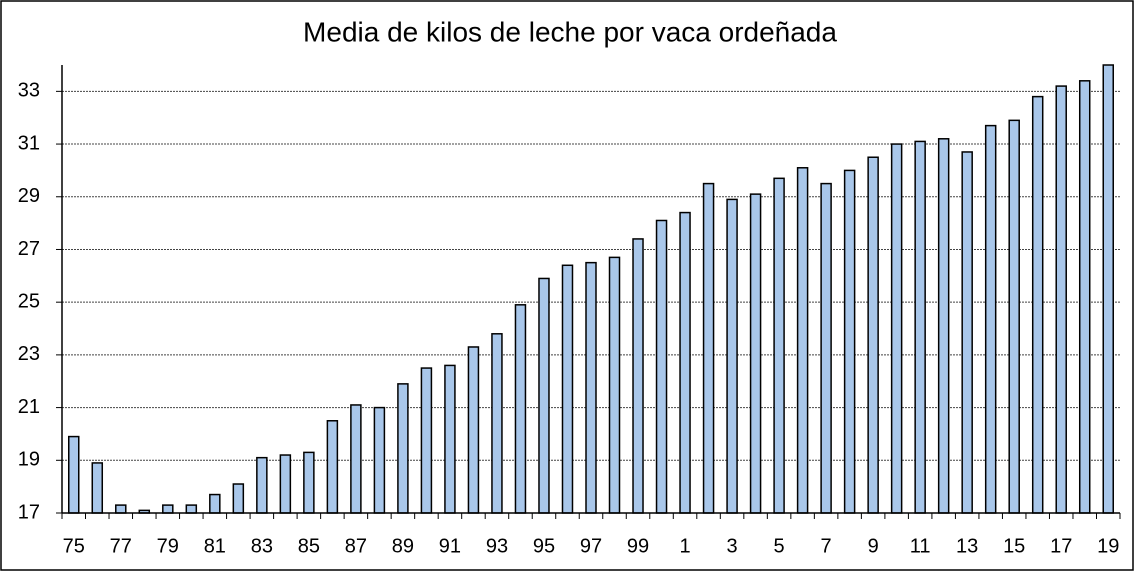  Describe the element at coordinates (873, 546) in the screenshot. I see `x-tick-label: 9` at that location.